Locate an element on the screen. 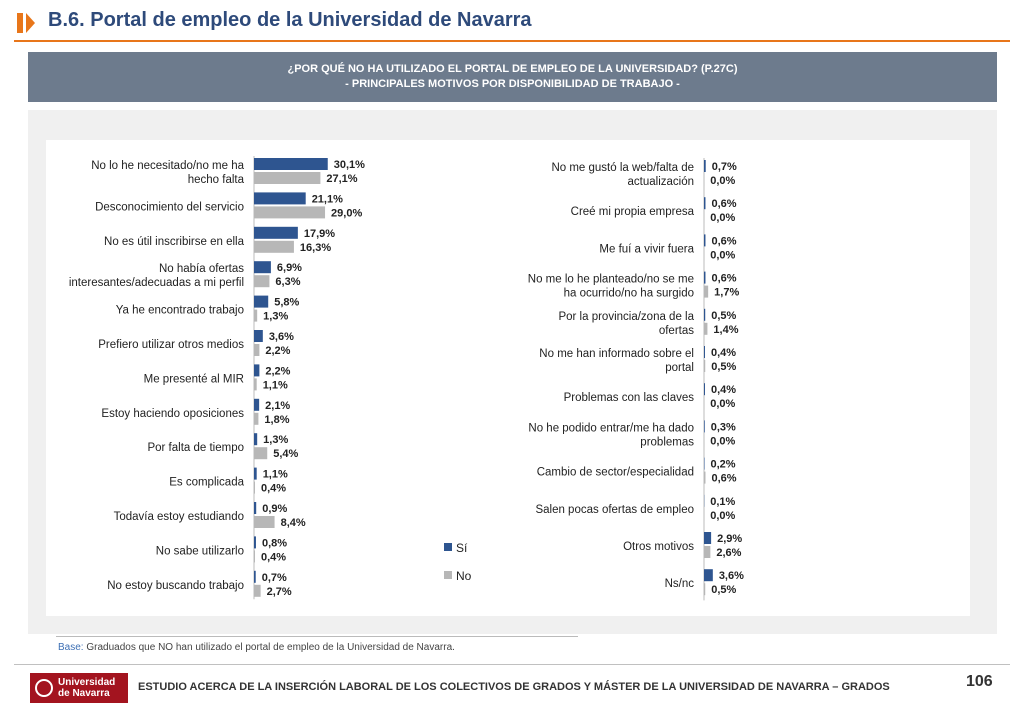 The height and width of the screenshot is (709, 1024). base-divider is located at coordinates (317, 636).